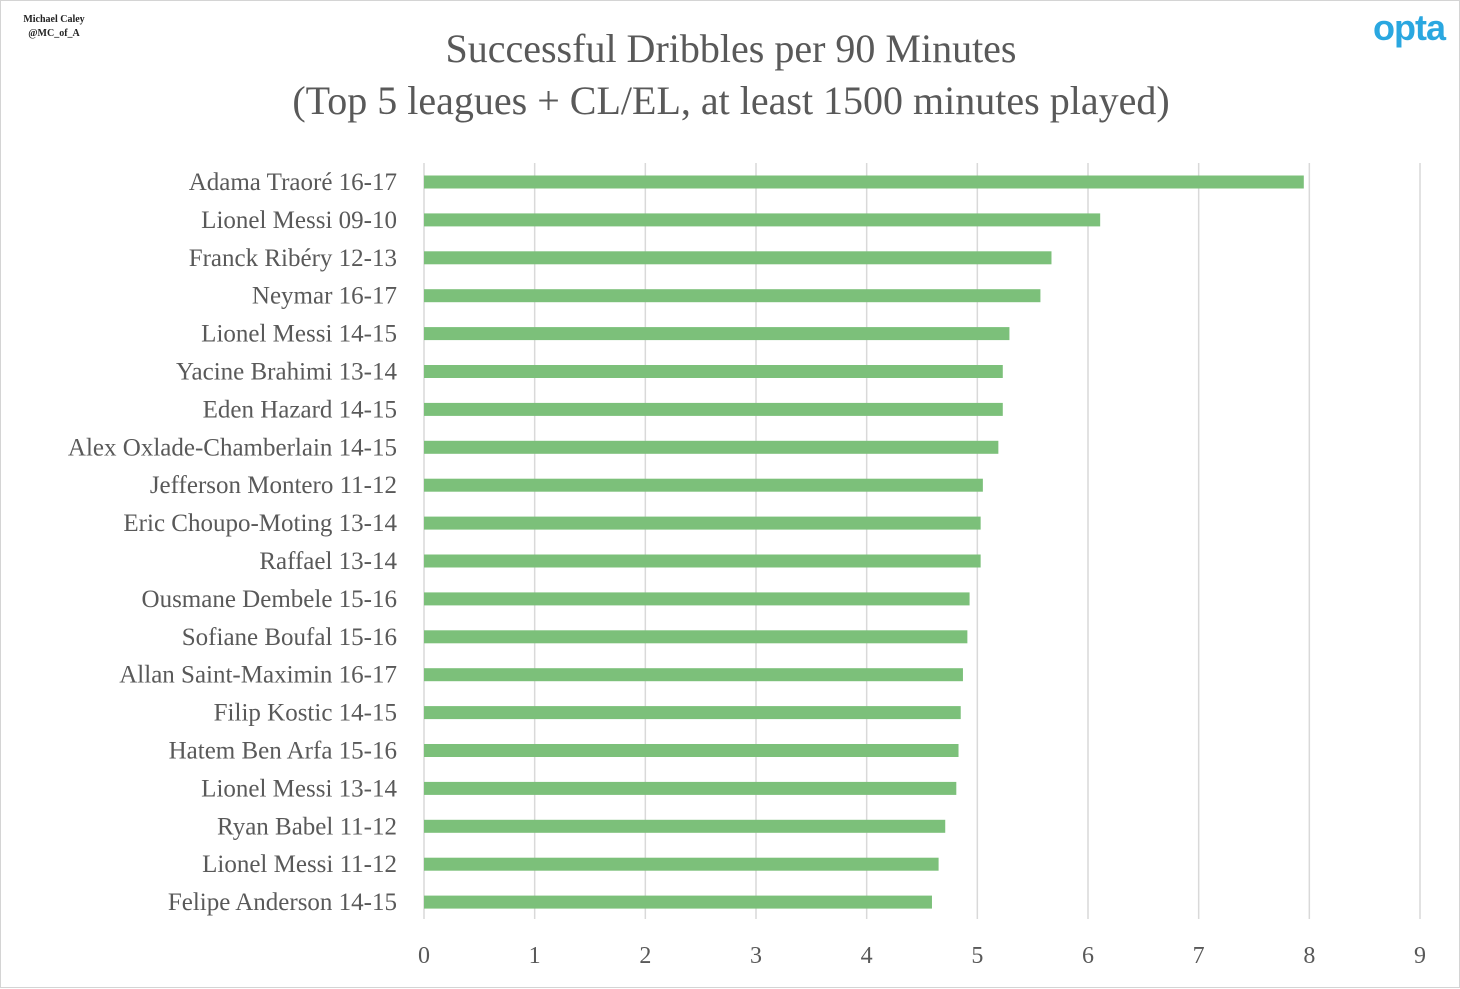  Describe the element at coordinates (293, 258) in the screenshot. I see `category-label: Franck Ribéry 12-13` at that location.